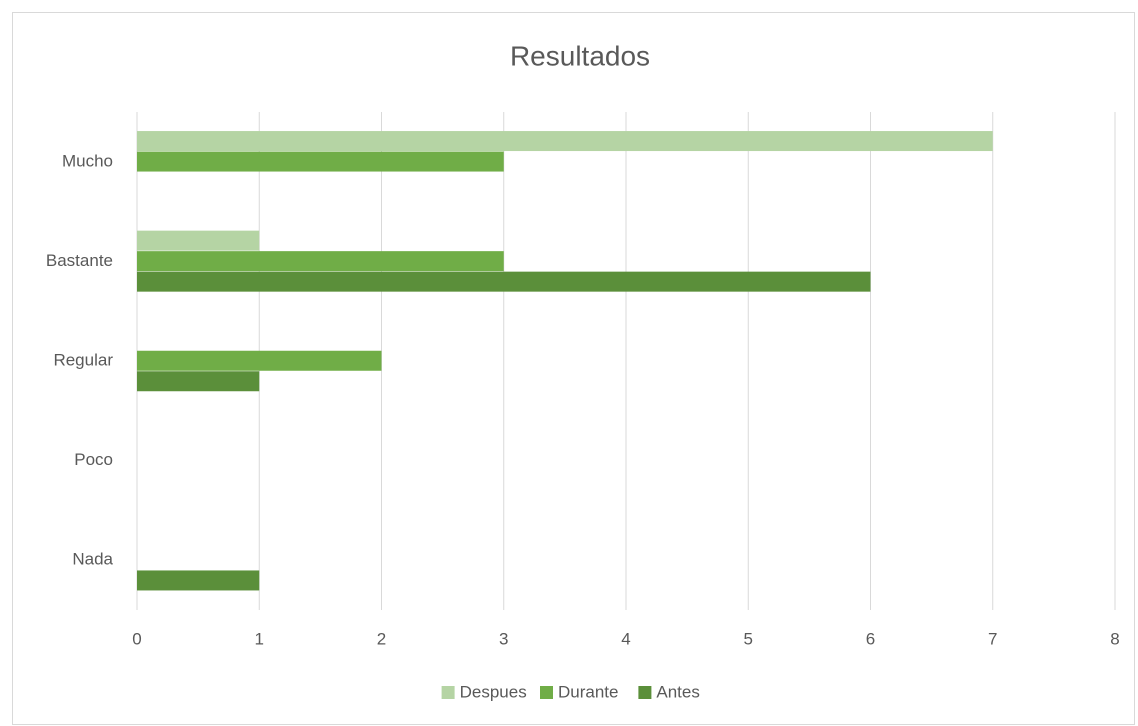 Image resolution: width=1138 pixels, height=726 pixels. I want to click on x-tick-label: 1, so click(259, 638).